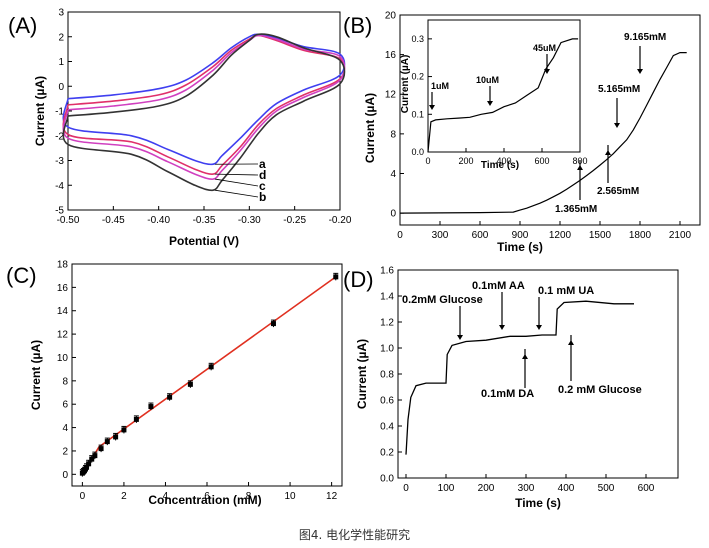 The width and height of the screenshot is (709, 548). What do you see at coordinates (498, 286) in the screenshot?
I see `panel-d-annotation: 0.1mM AA` at bounding box center [498, 286].